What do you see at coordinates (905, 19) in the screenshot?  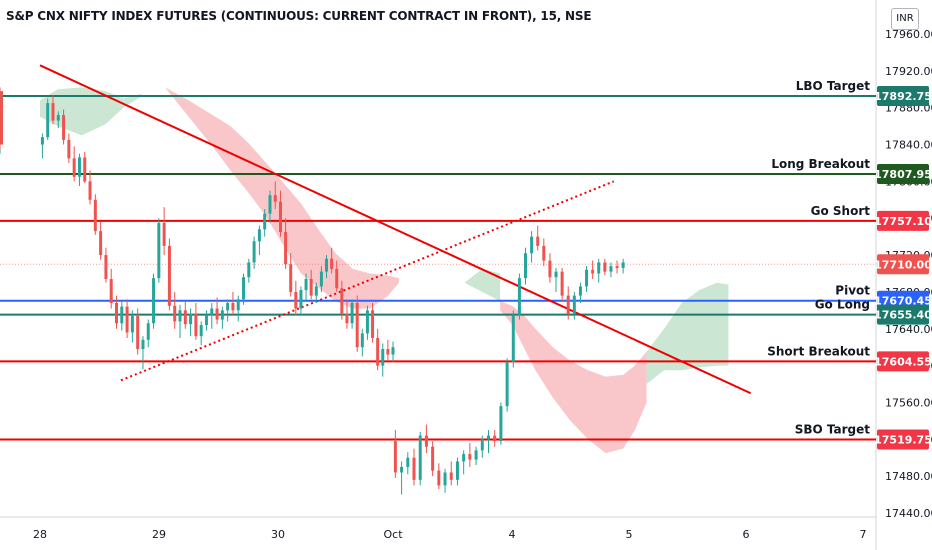 I see `currency-button: INR` at bounding box center [905, 19].